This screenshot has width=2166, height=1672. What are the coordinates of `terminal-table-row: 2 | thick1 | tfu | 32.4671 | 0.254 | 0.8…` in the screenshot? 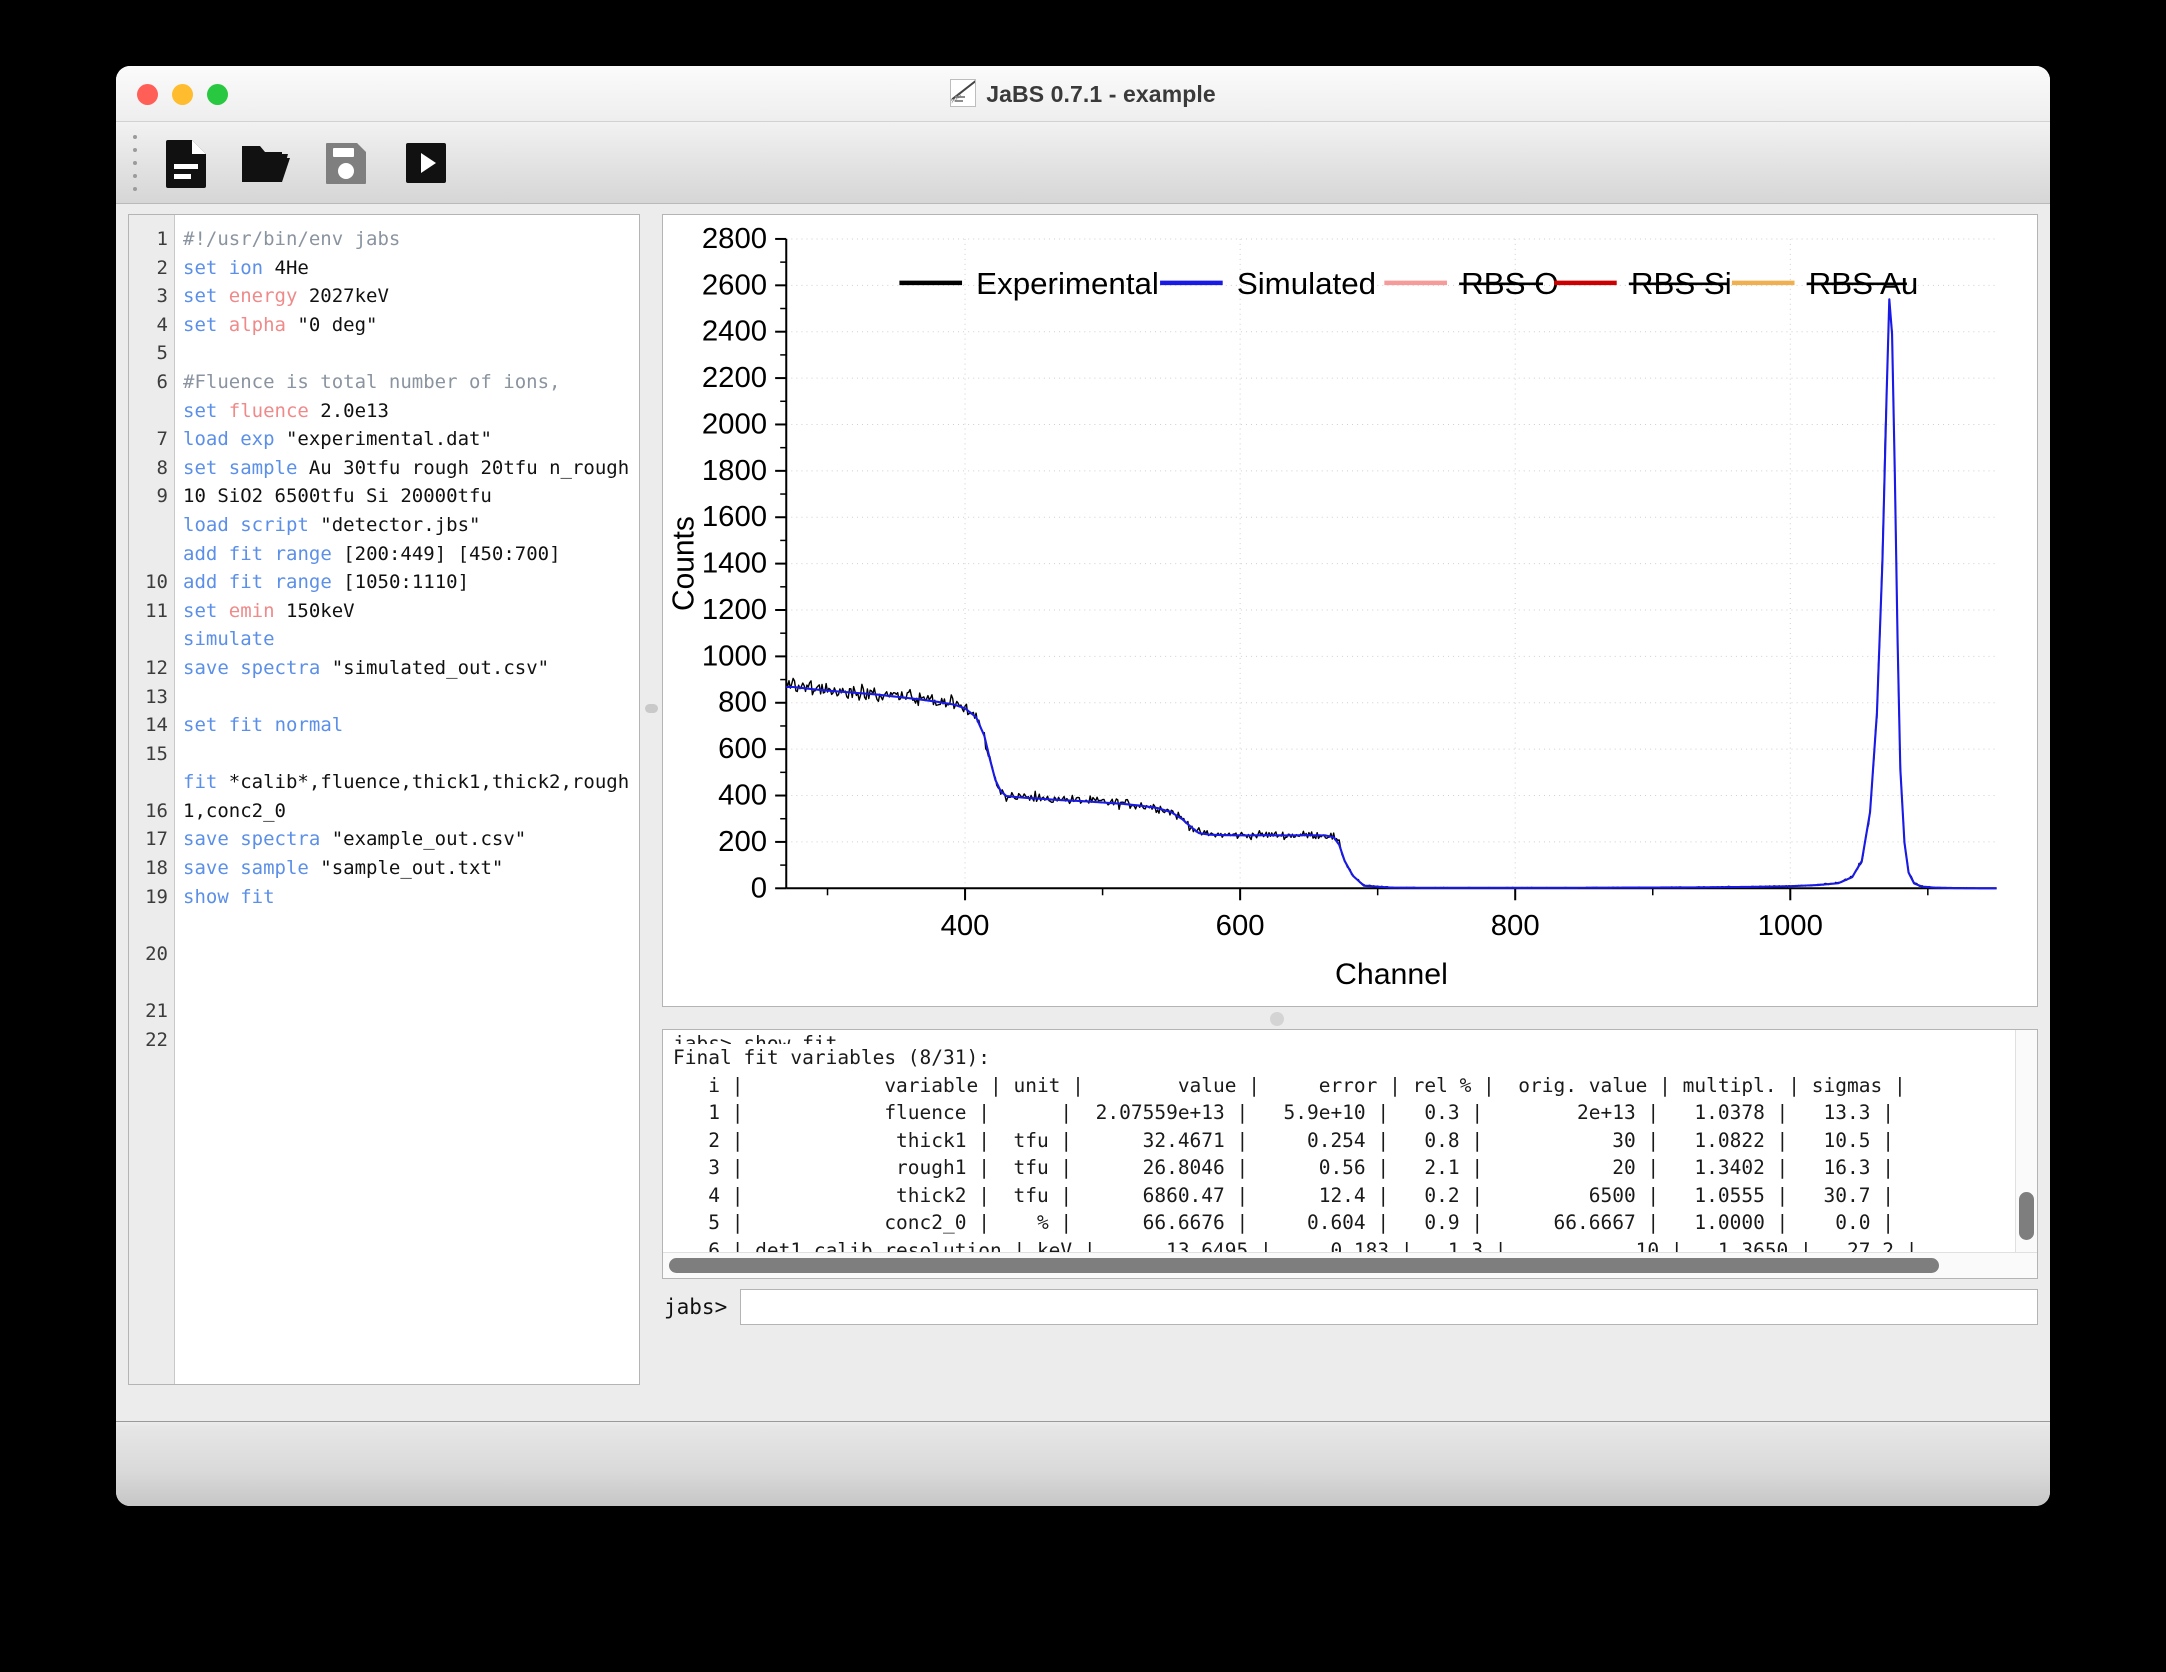 It's located at (1283, 1140).